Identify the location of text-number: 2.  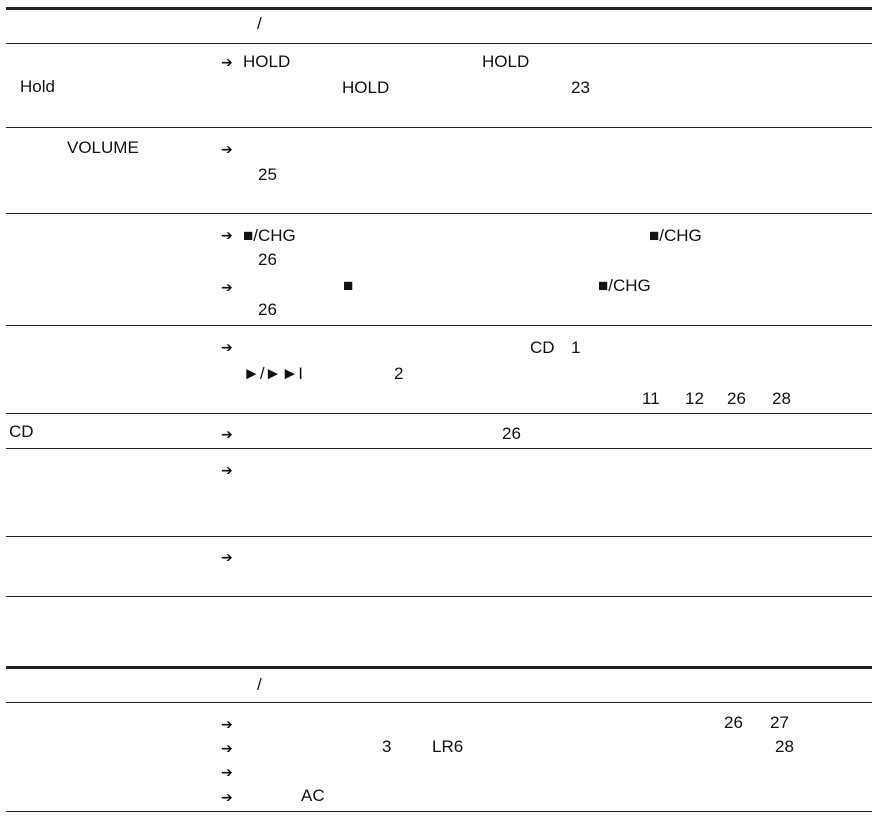
(399, 373).